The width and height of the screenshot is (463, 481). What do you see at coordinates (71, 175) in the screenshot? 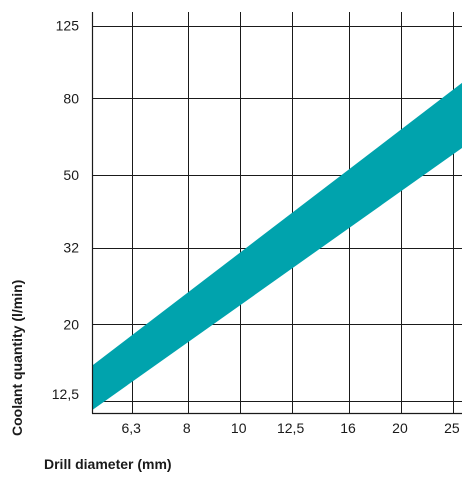
I see `y-tick-label: 50` at bounding box center [71, 175].